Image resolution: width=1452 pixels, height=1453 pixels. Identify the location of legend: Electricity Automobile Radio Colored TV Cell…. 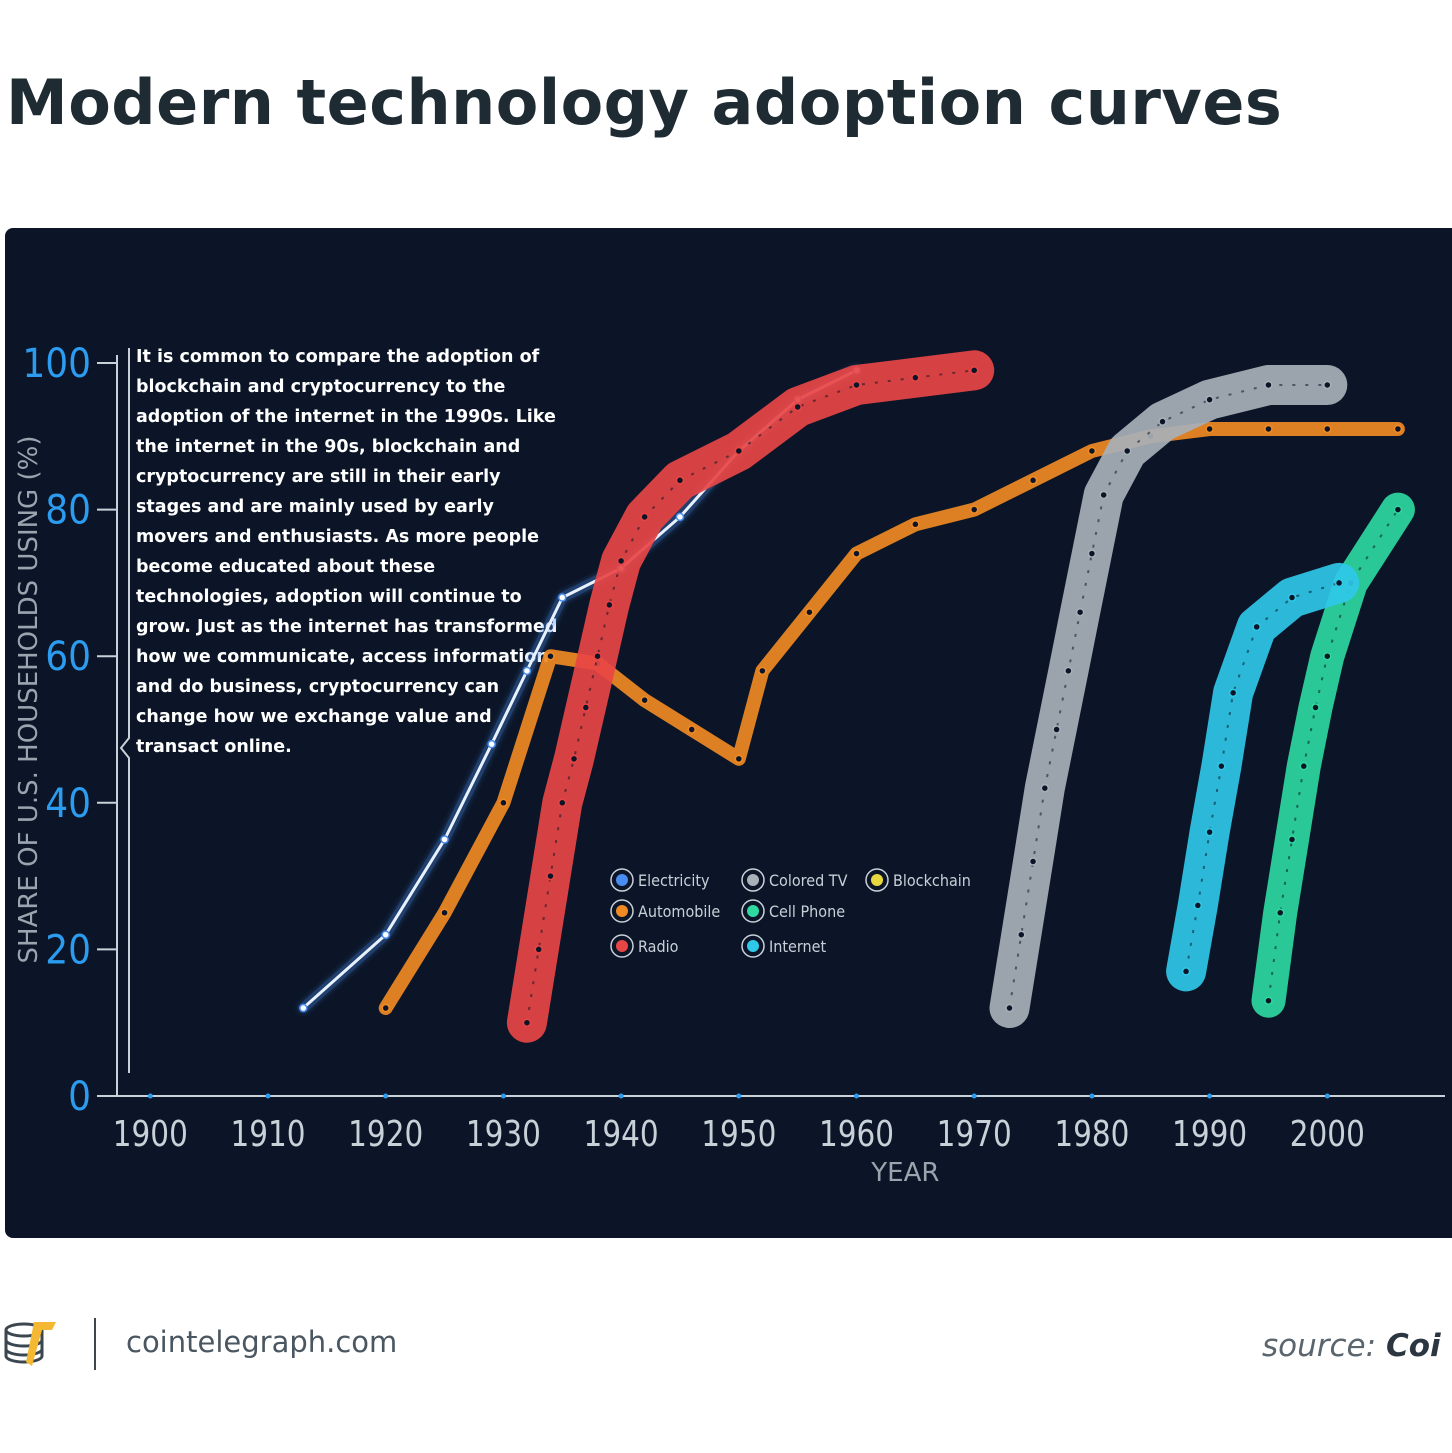
(790, 913).